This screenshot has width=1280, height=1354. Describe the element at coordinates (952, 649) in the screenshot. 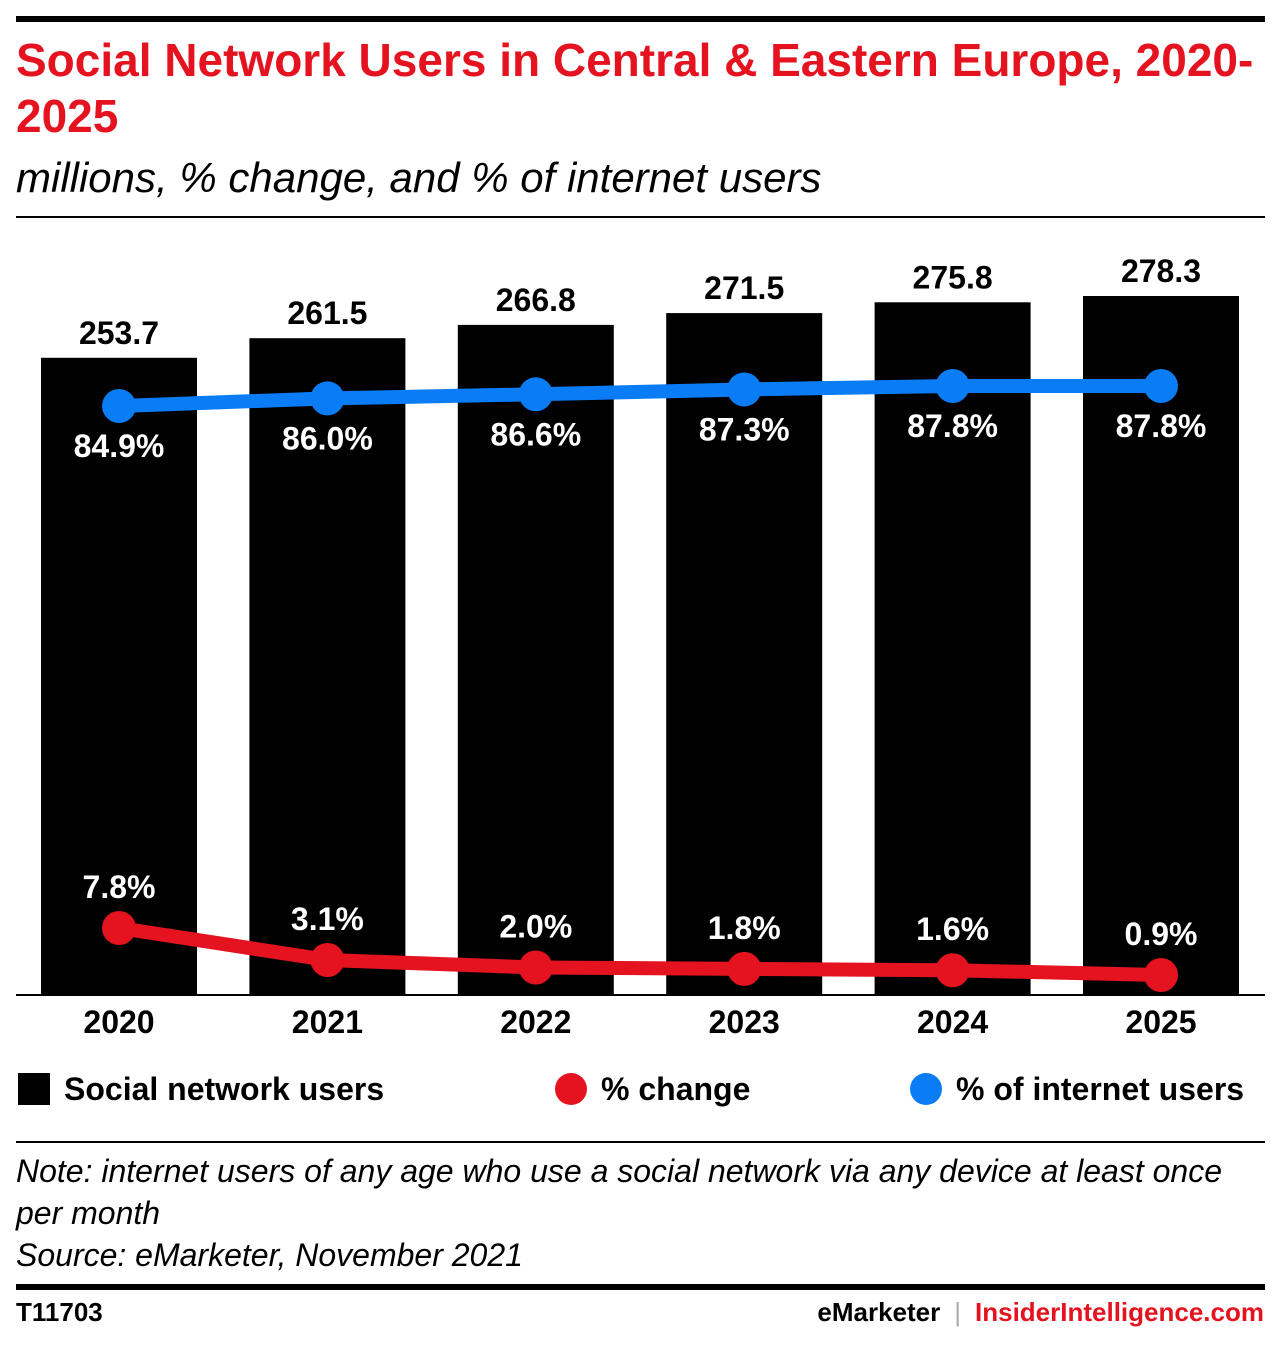

I see `bar-2024` at that location.